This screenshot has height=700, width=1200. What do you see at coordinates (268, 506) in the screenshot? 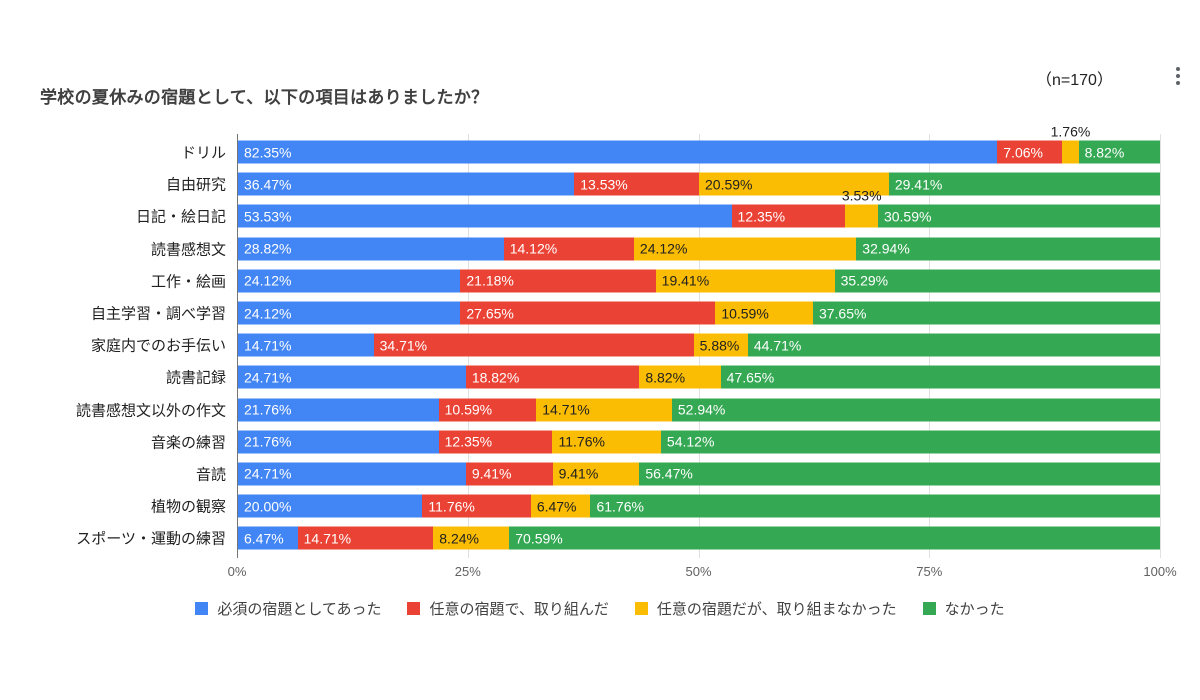
I see `segment-value-label: 20.00%` at bounding box center [268, 506].